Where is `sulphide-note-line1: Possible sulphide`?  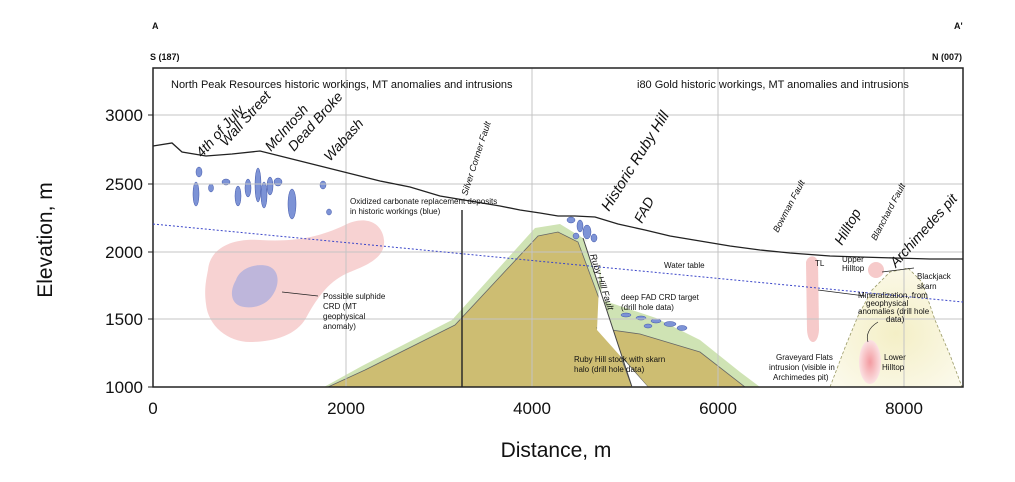 sulphide-note-line1: Possible sulphide is located at coordinates (354, 296).